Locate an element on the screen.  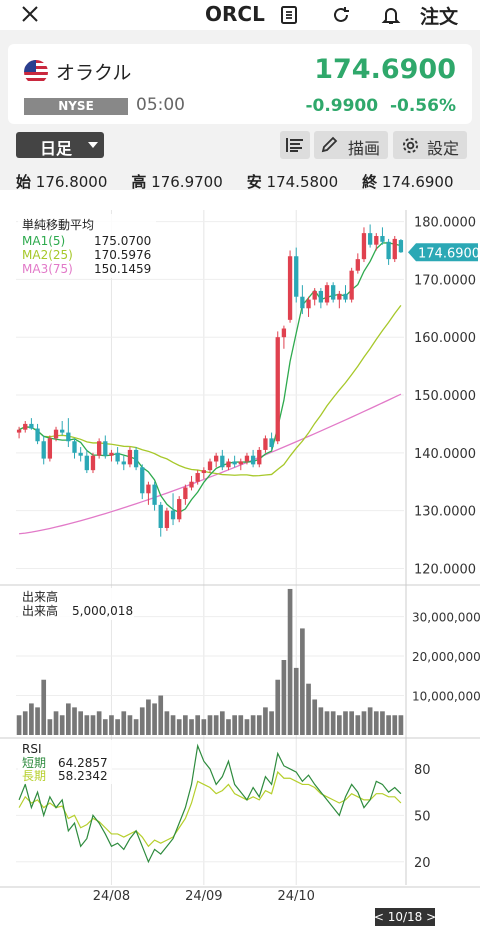
low-label: 安 is located at coordinates (254, 182).